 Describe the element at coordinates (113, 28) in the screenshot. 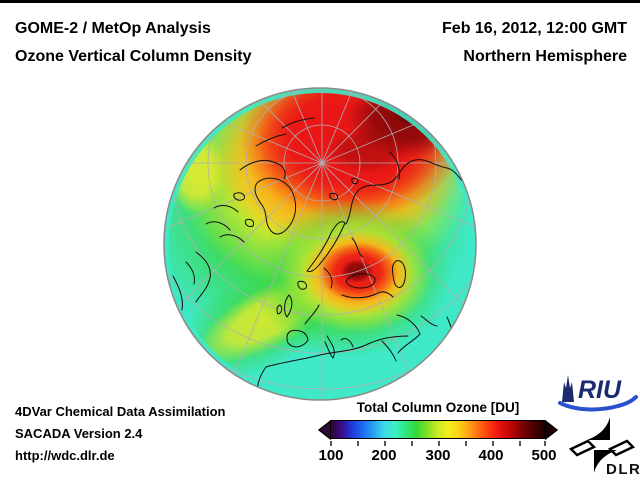

I see `header-program-title: GOME-2 / MetOp Analysis` at that location.